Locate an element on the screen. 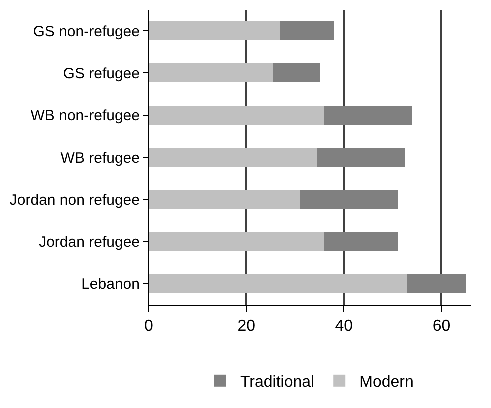 This screenshot has width=491, height=408. x-tick-label: 0 is located at coordinates (149, 327).